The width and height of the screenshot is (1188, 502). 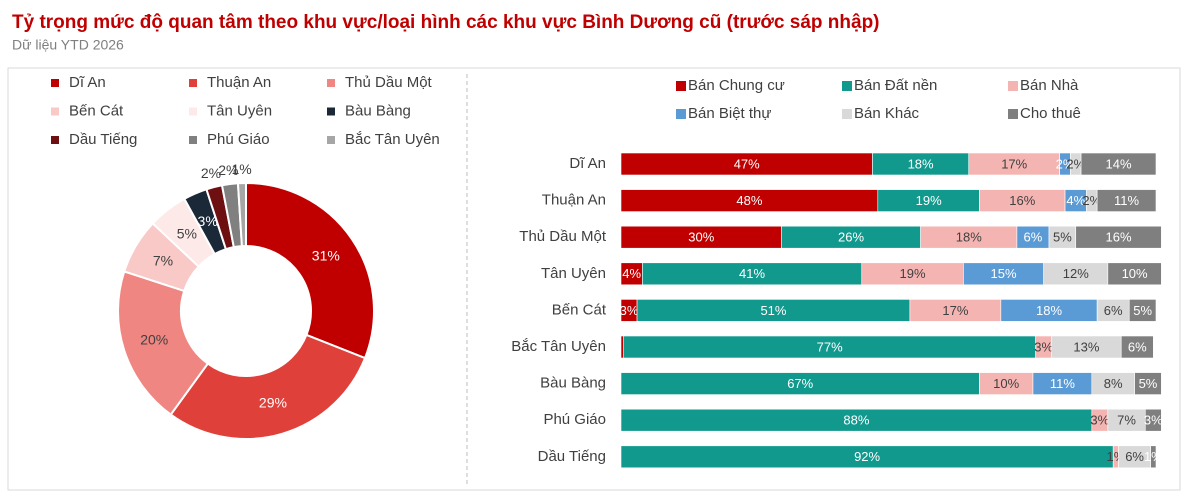 What do you see at coordinates (68, 45) in the screenshot?
I see `chart-subtitle: Dữ liệu YTD 2026` at bounding box center [68, 45].